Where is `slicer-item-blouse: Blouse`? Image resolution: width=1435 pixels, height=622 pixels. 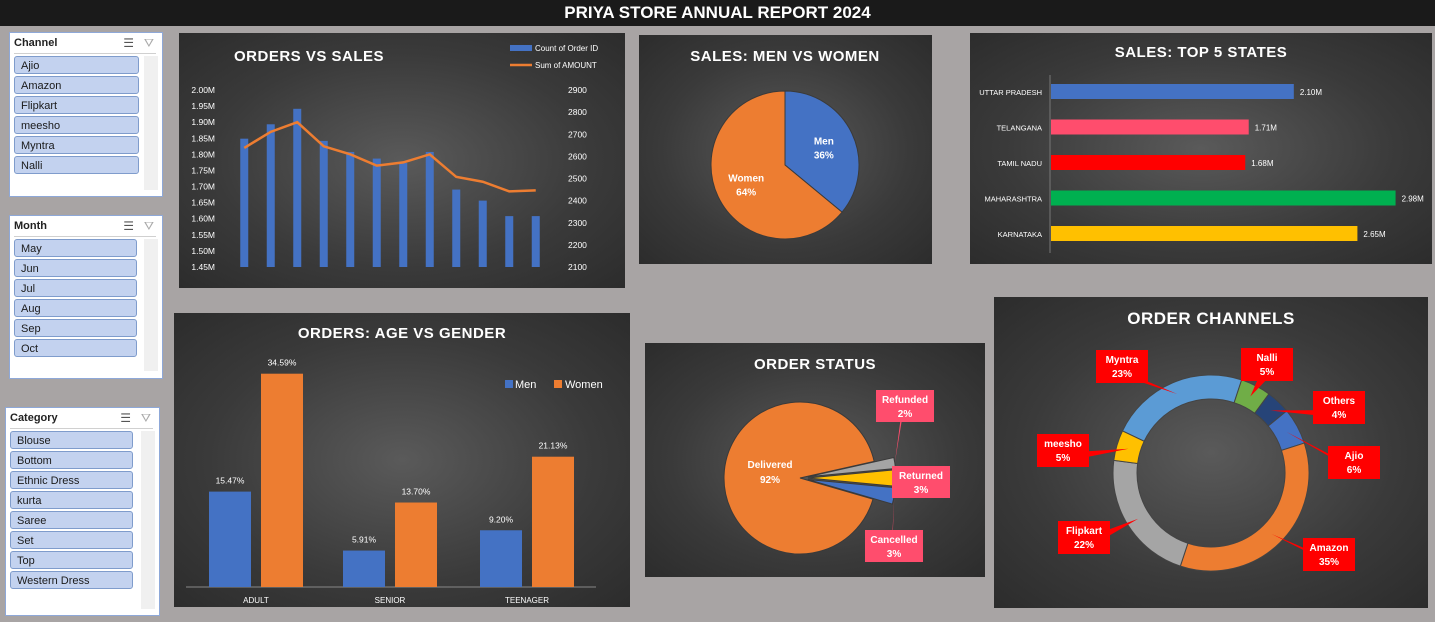
slicer-item-blouse: Blouse is located at coordinates (71, 440).